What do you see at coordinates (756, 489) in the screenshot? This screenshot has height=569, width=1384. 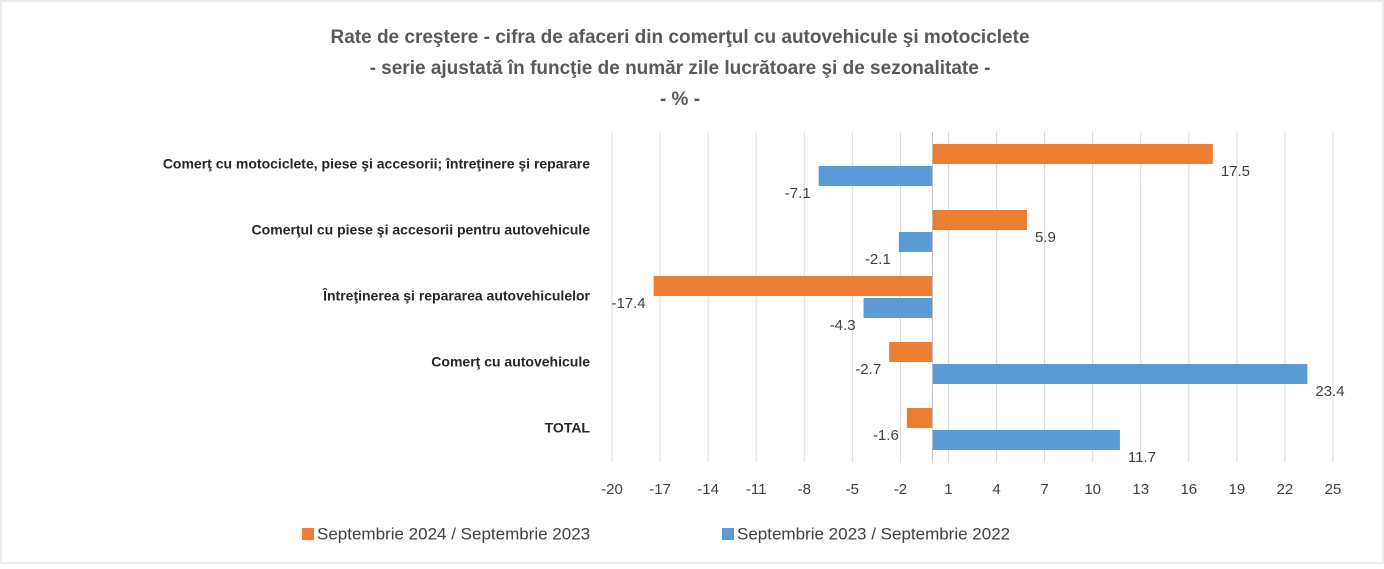 I see `x-tick-label: -11` at bounding box center [756, 489].